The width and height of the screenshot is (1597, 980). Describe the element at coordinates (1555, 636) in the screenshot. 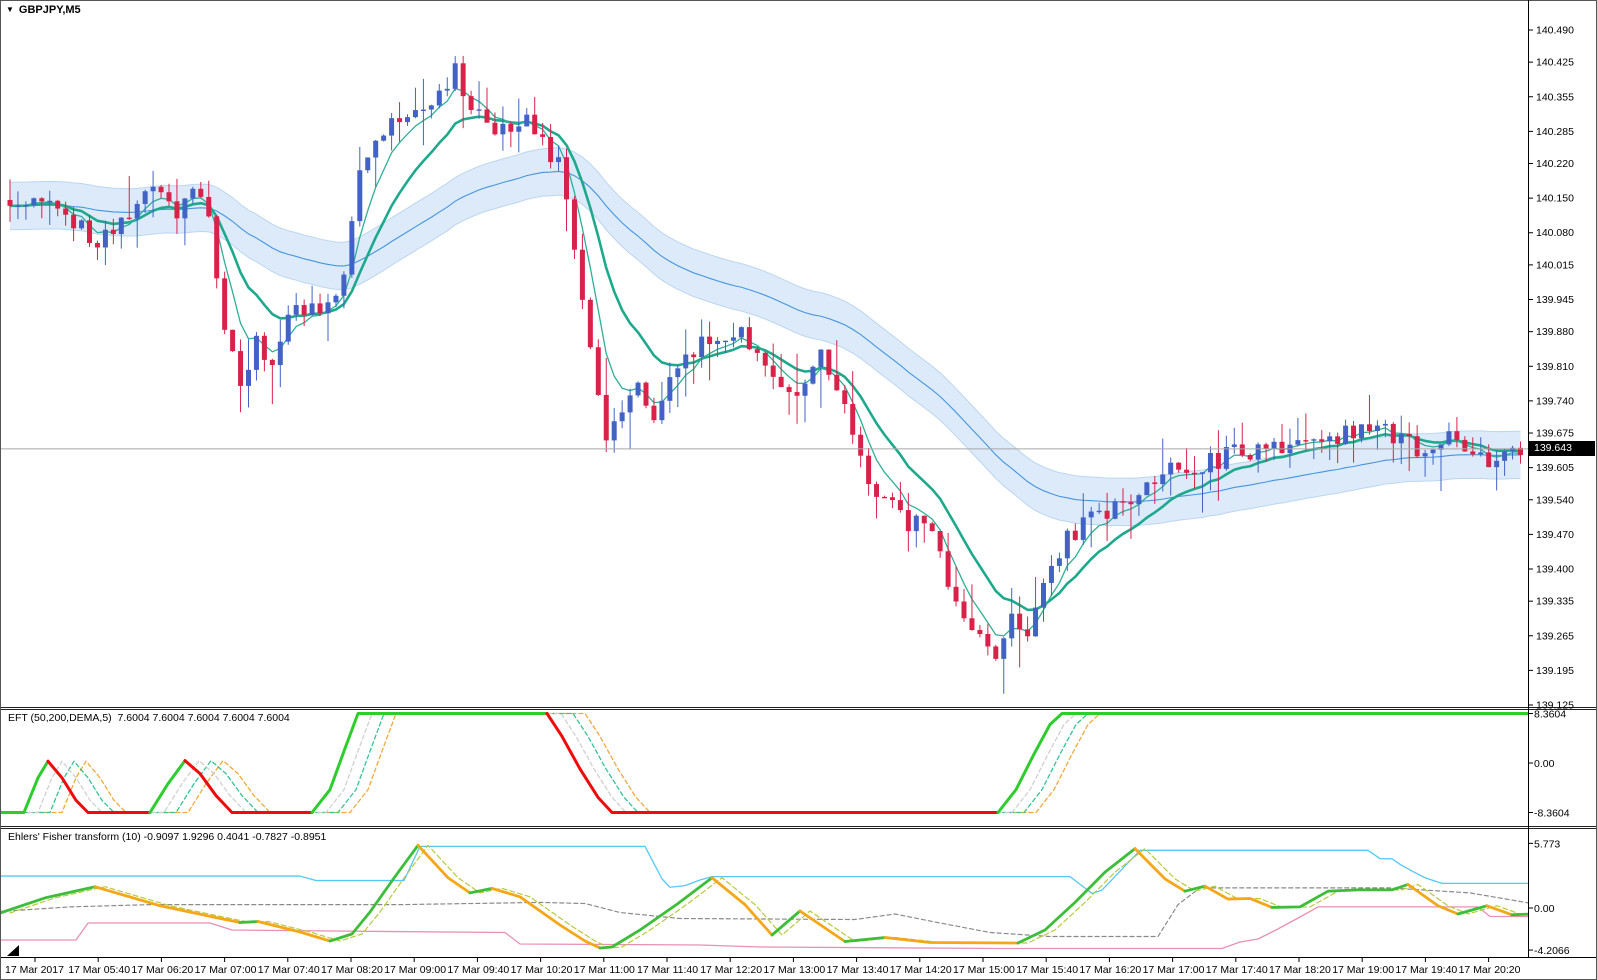

I see `svg-text: 139.265` at that location.